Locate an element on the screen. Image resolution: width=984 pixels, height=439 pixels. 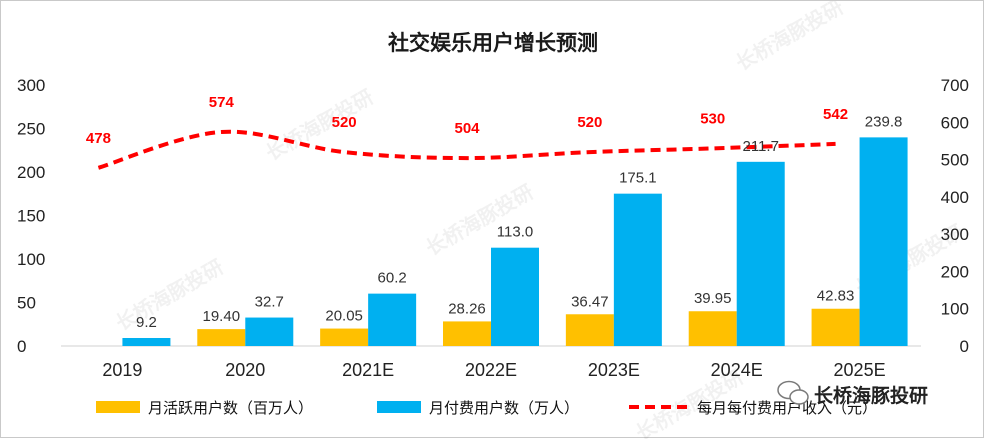
x-axis-tick: 2025E is located at coordinates (860, 370).